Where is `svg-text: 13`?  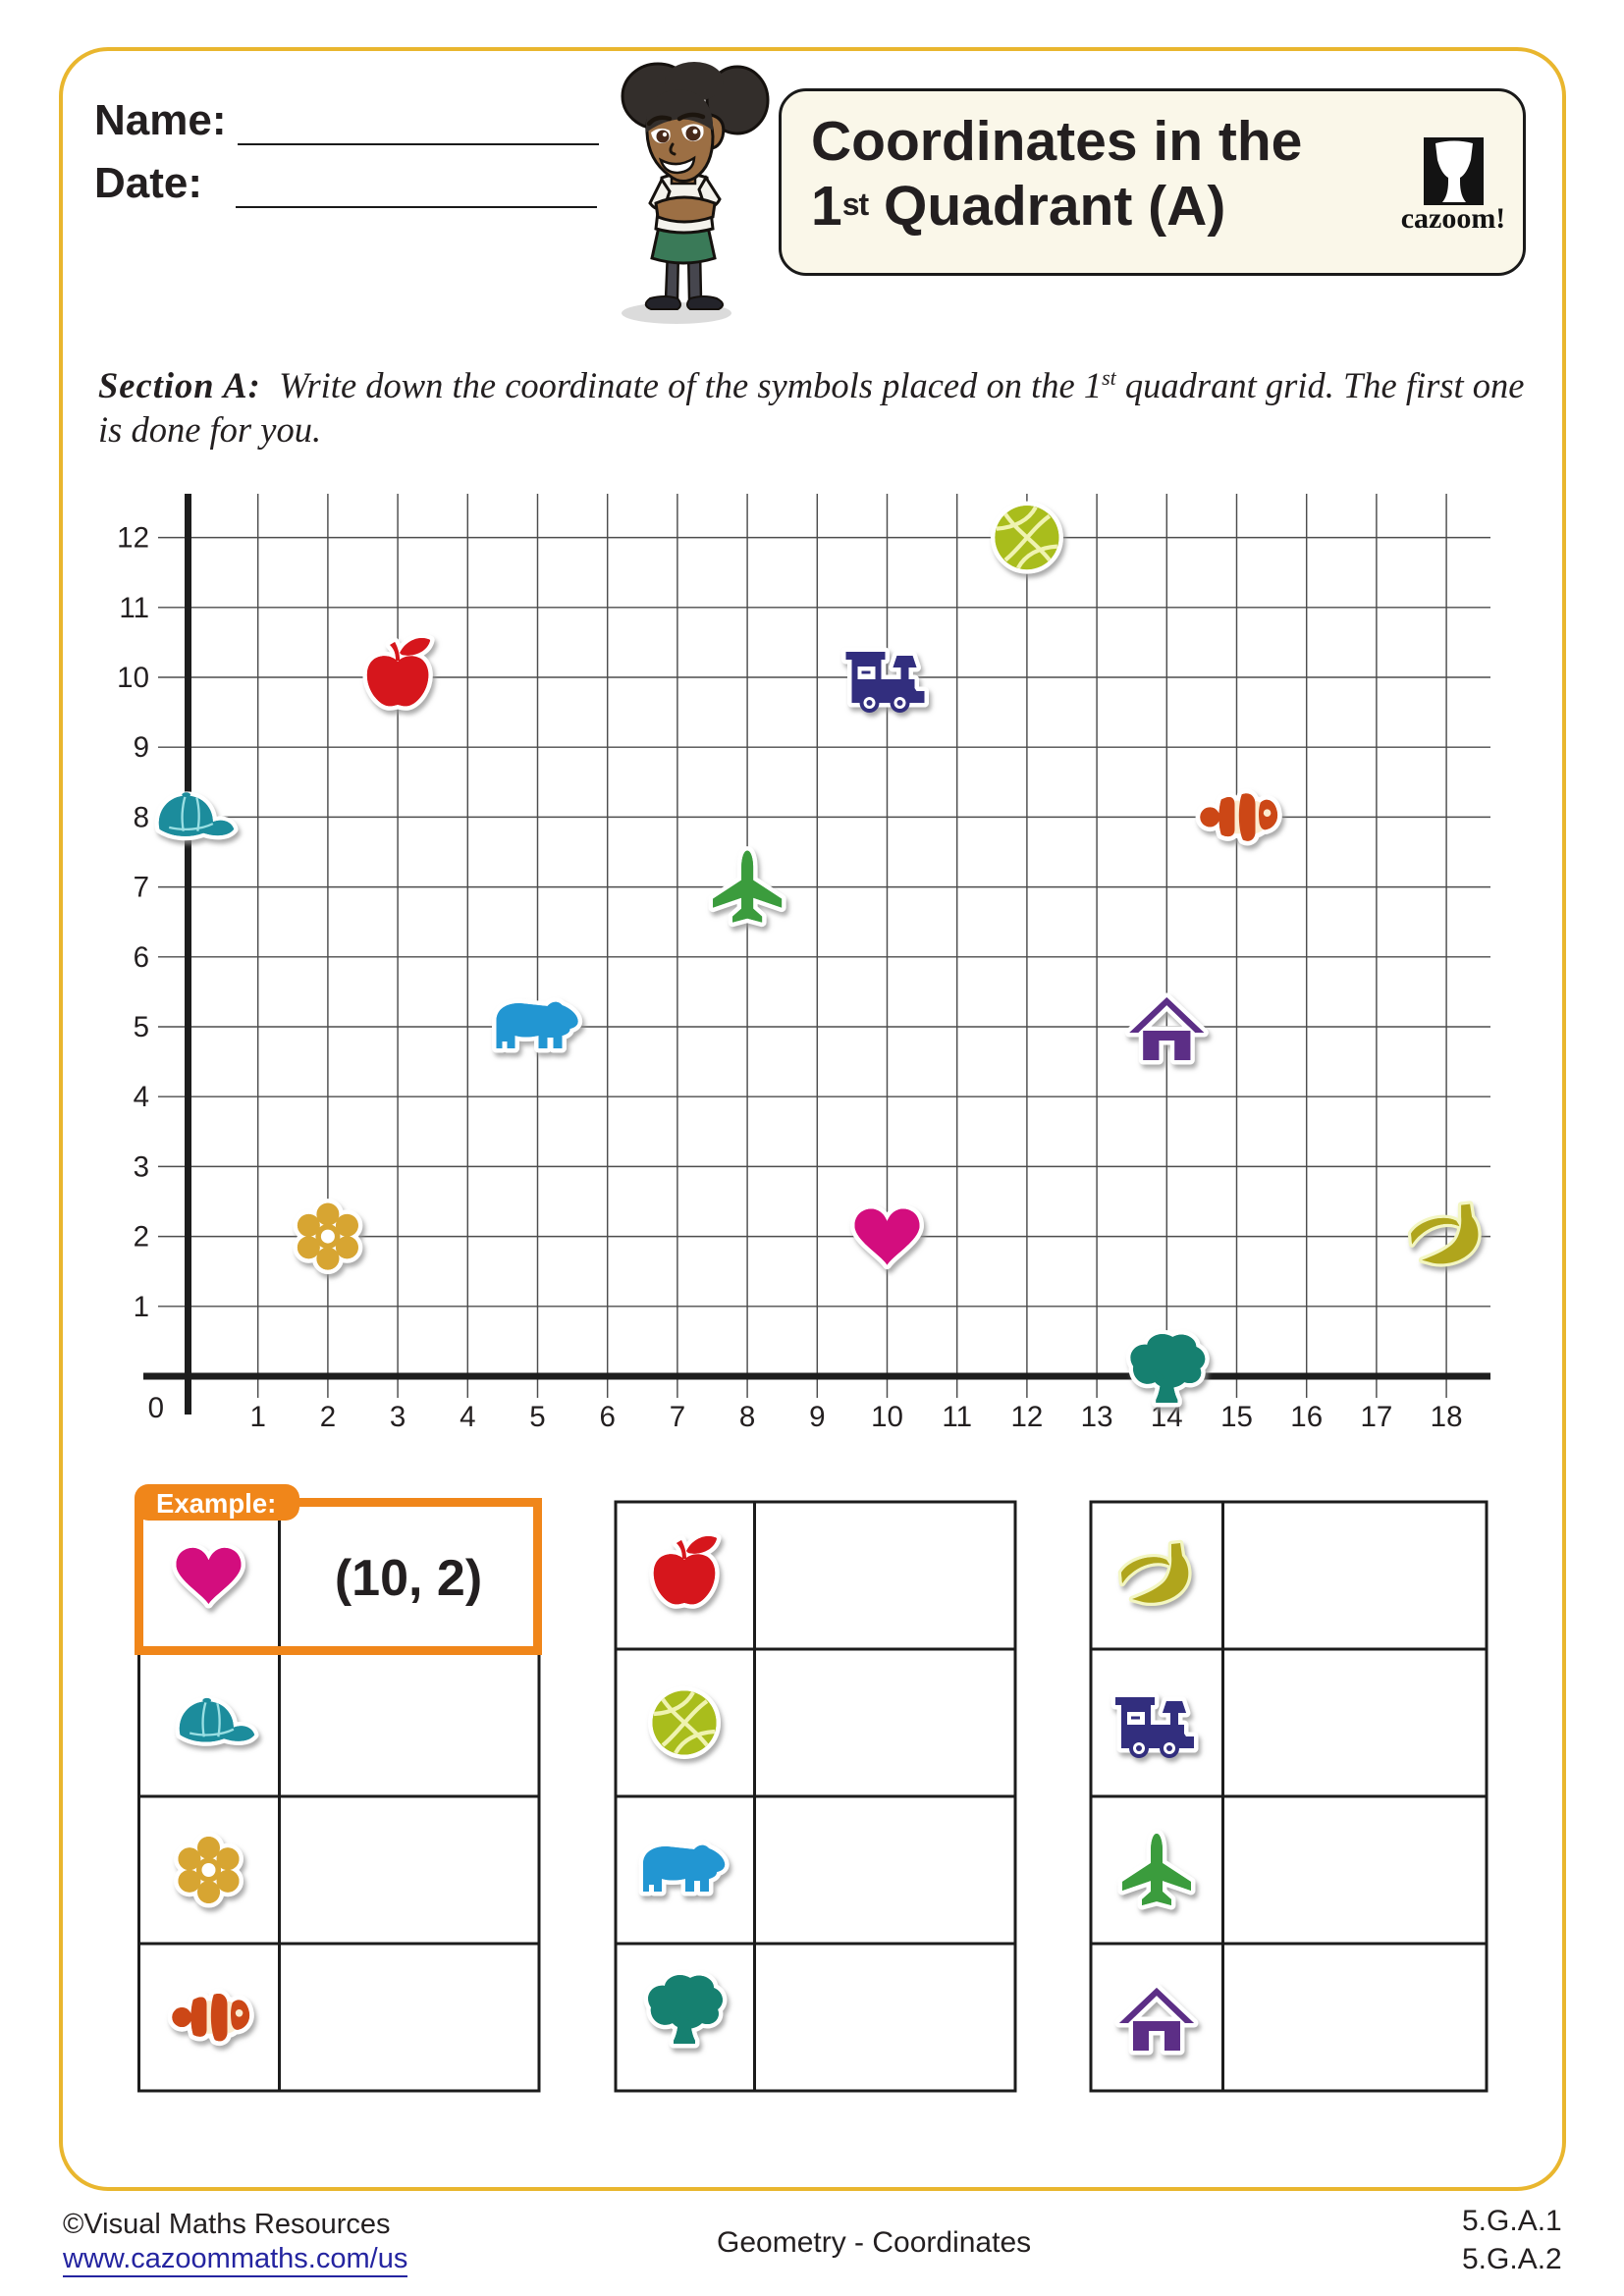 svg-text: 13 is located at coordinates (1097, 1417).